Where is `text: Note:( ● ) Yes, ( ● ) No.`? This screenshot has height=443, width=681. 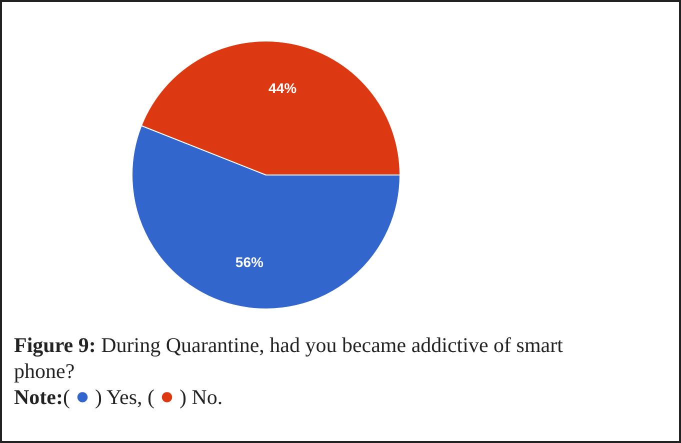 text: Note:( ● ) Yes, ( ● ) No. is located at coordinates (118, 397).